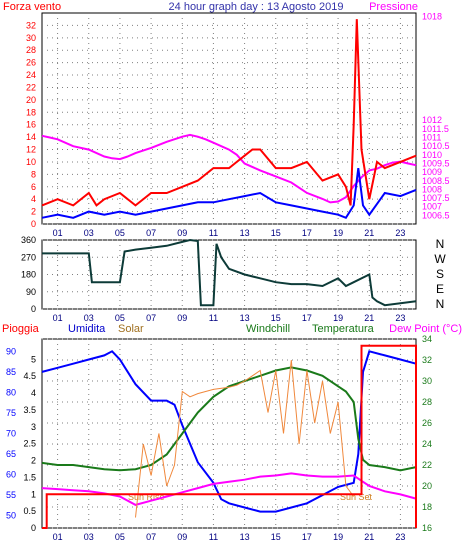 The image size is (466, 555). I want to click on direction-panel-frame, so click(229, 274).